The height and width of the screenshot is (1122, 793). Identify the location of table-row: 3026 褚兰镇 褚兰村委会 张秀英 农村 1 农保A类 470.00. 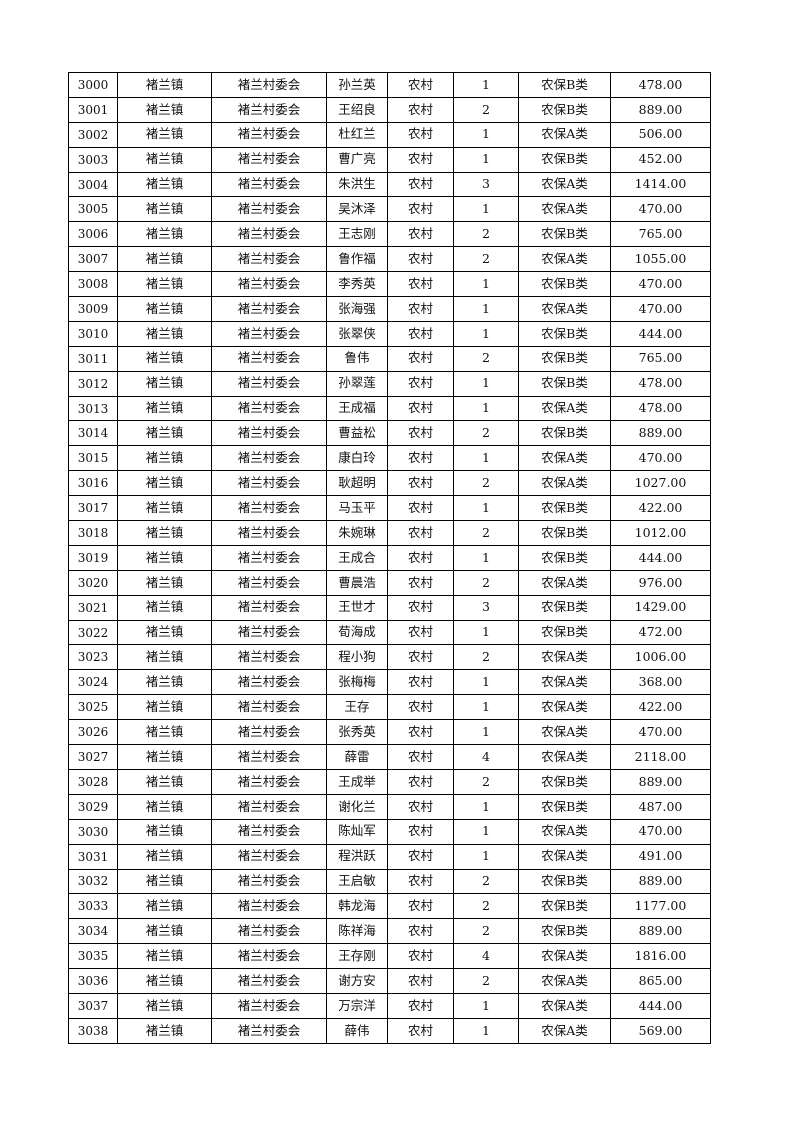
(389, 732).